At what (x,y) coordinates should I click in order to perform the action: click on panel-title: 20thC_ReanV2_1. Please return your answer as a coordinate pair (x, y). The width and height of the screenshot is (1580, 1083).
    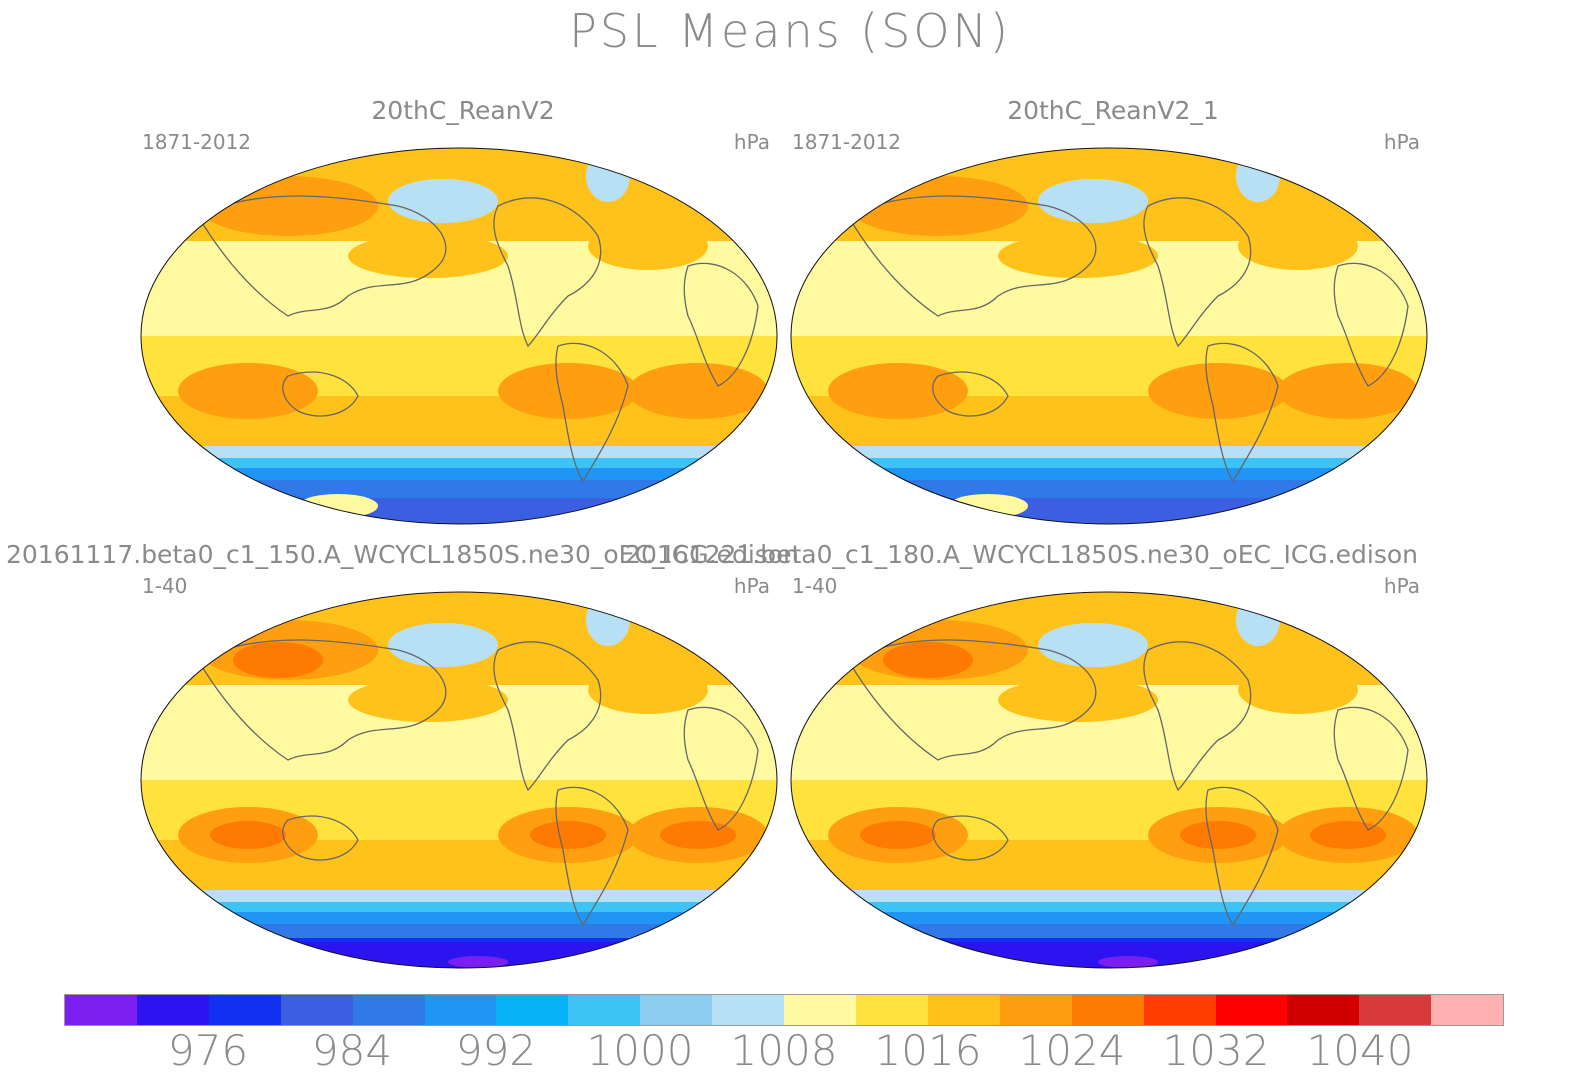
    Looking at the image, I should click on (1113, 110).